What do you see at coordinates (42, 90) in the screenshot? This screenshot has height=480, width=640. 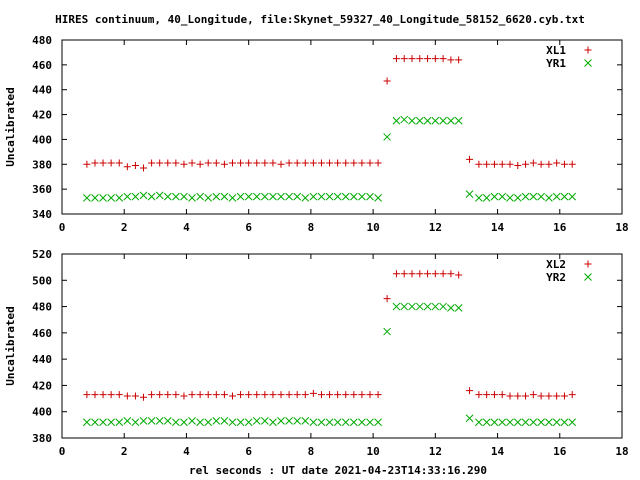 I see `y-tick-label: 440` at bounding box center [42, 90].